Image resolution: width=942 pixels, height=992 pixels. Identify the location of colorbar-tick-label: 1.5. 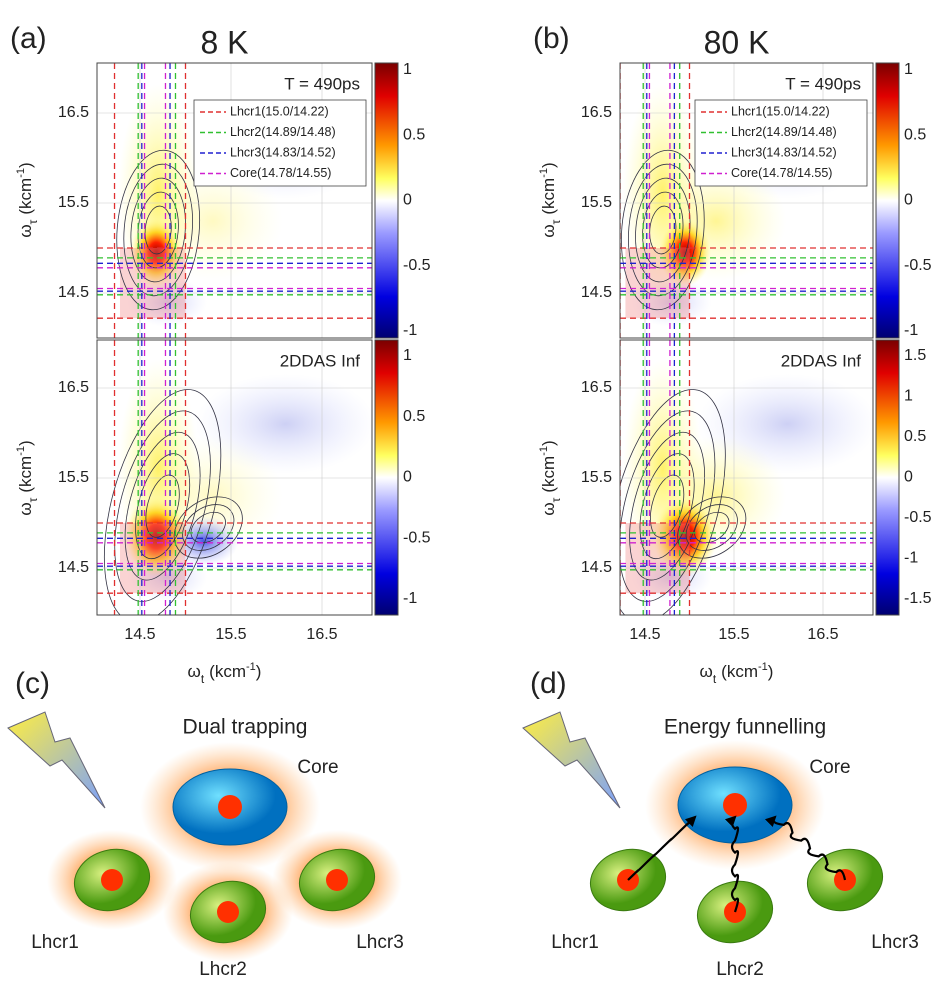
(915, 355).